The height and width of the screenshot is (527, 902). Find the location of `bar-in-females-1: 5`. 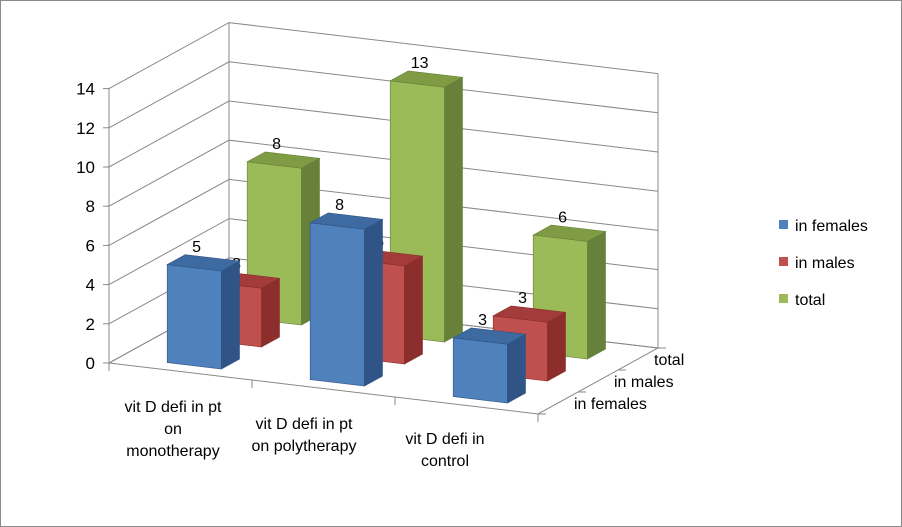

bar-in-females-1: 5 is located at coordinates (203, 304).